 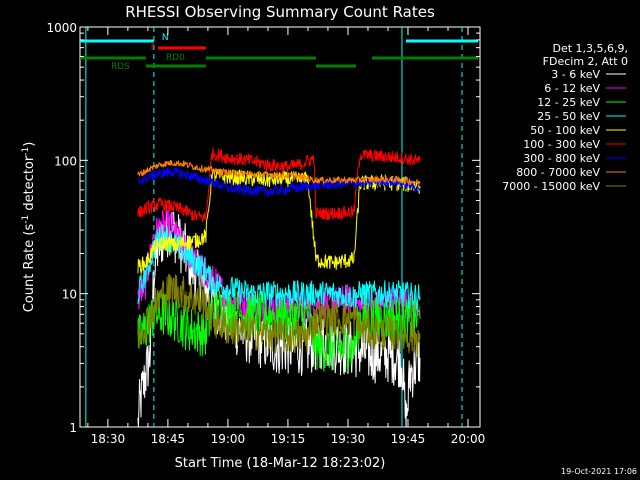 What do you see at coordinates (165, 38) in the screenshot?
I see `flag-label-0: N` at bounding box center [165, 38].